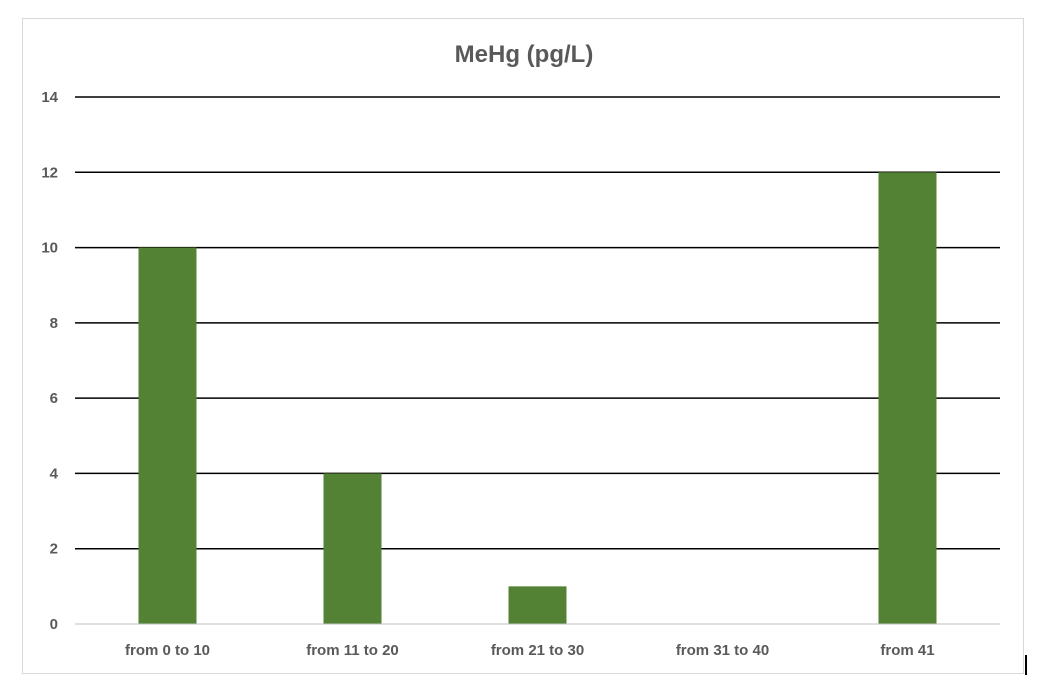 This screenshot has height=698, width=1063. Describe the element at coordinates (54, 549) in the screenshot. I see `y-tick-label: 2` at that location.